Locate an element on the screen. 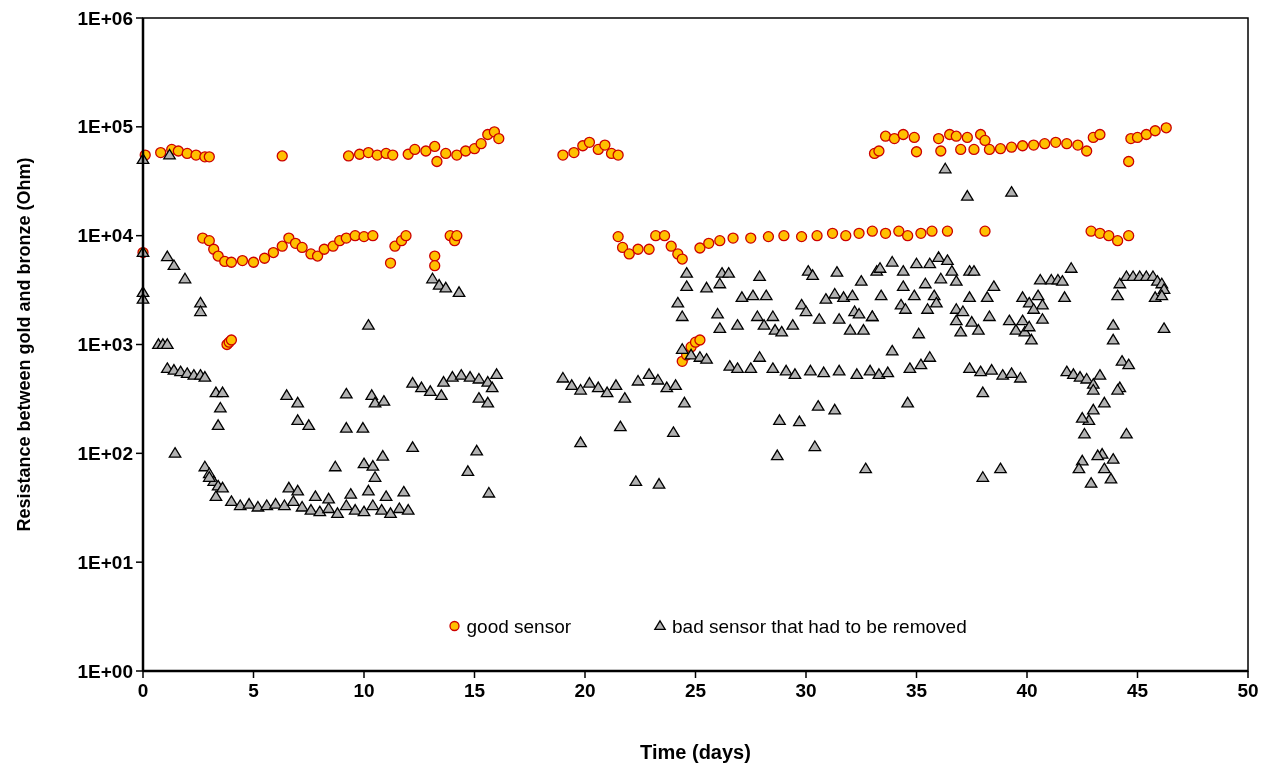 This screenshot has height=775, width=1275. x-tick-label: 25 is located at coordinates (695, 690).